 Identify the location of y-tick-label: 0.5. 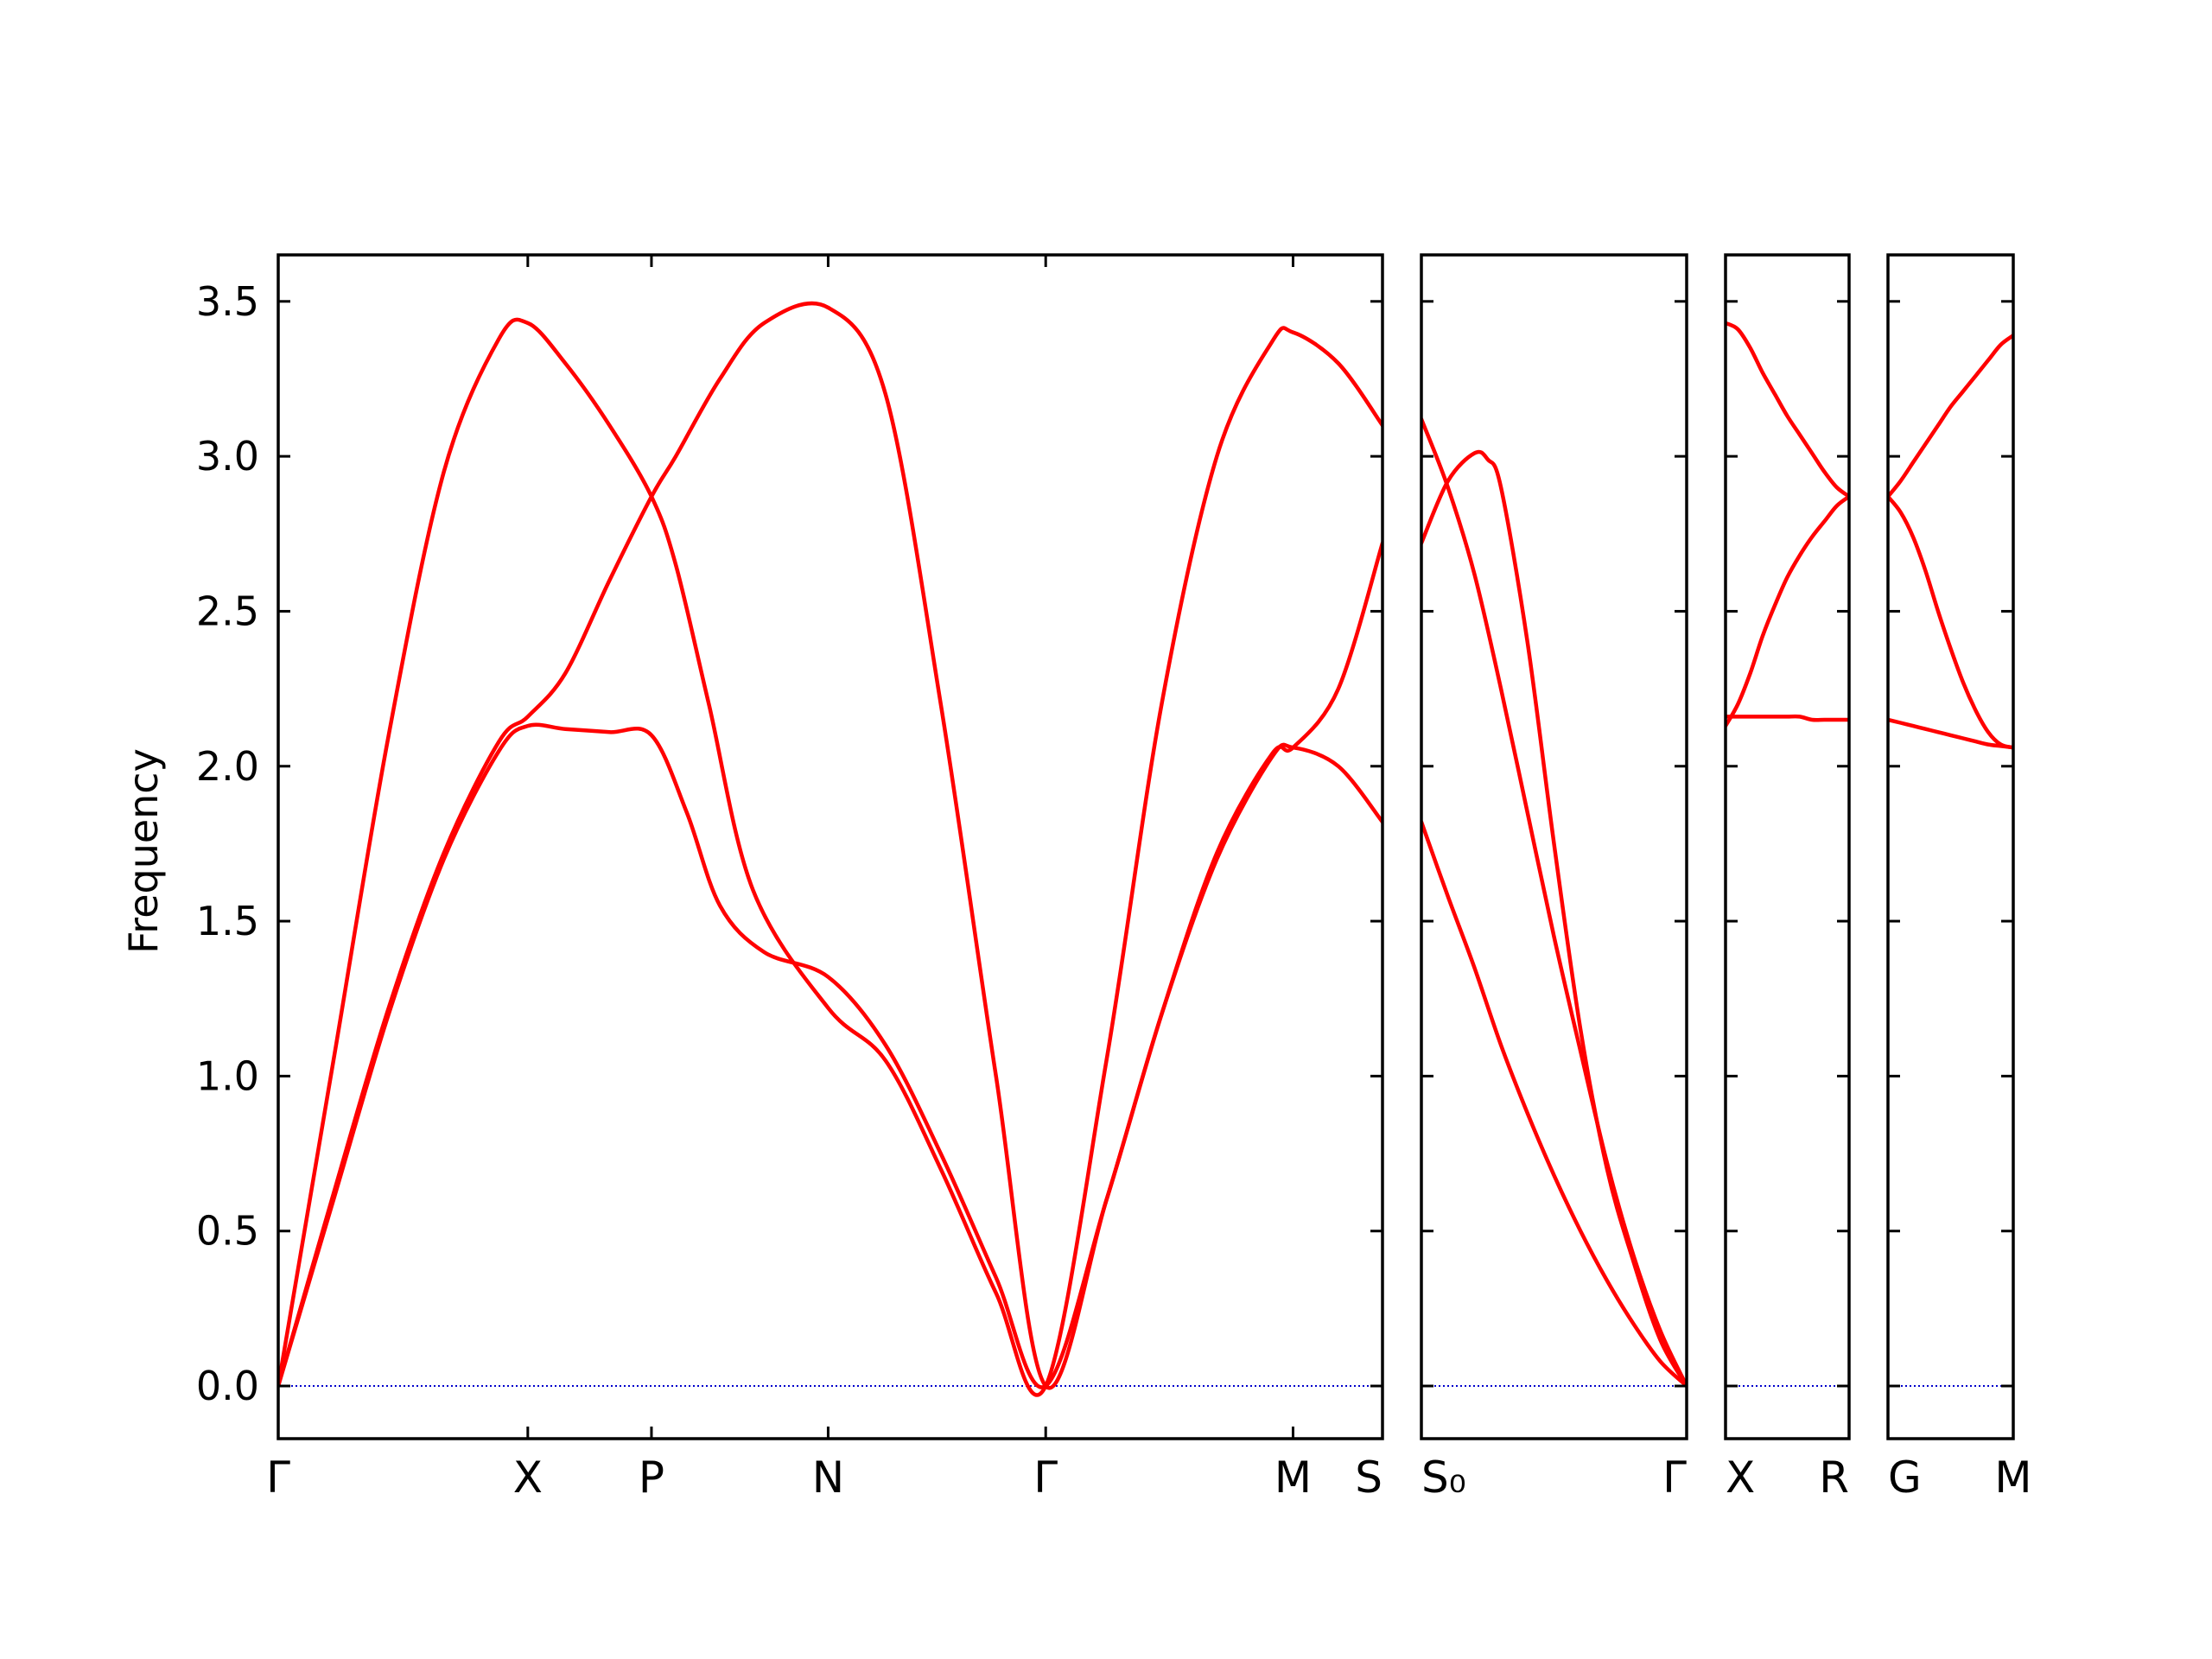
(227, 1231).